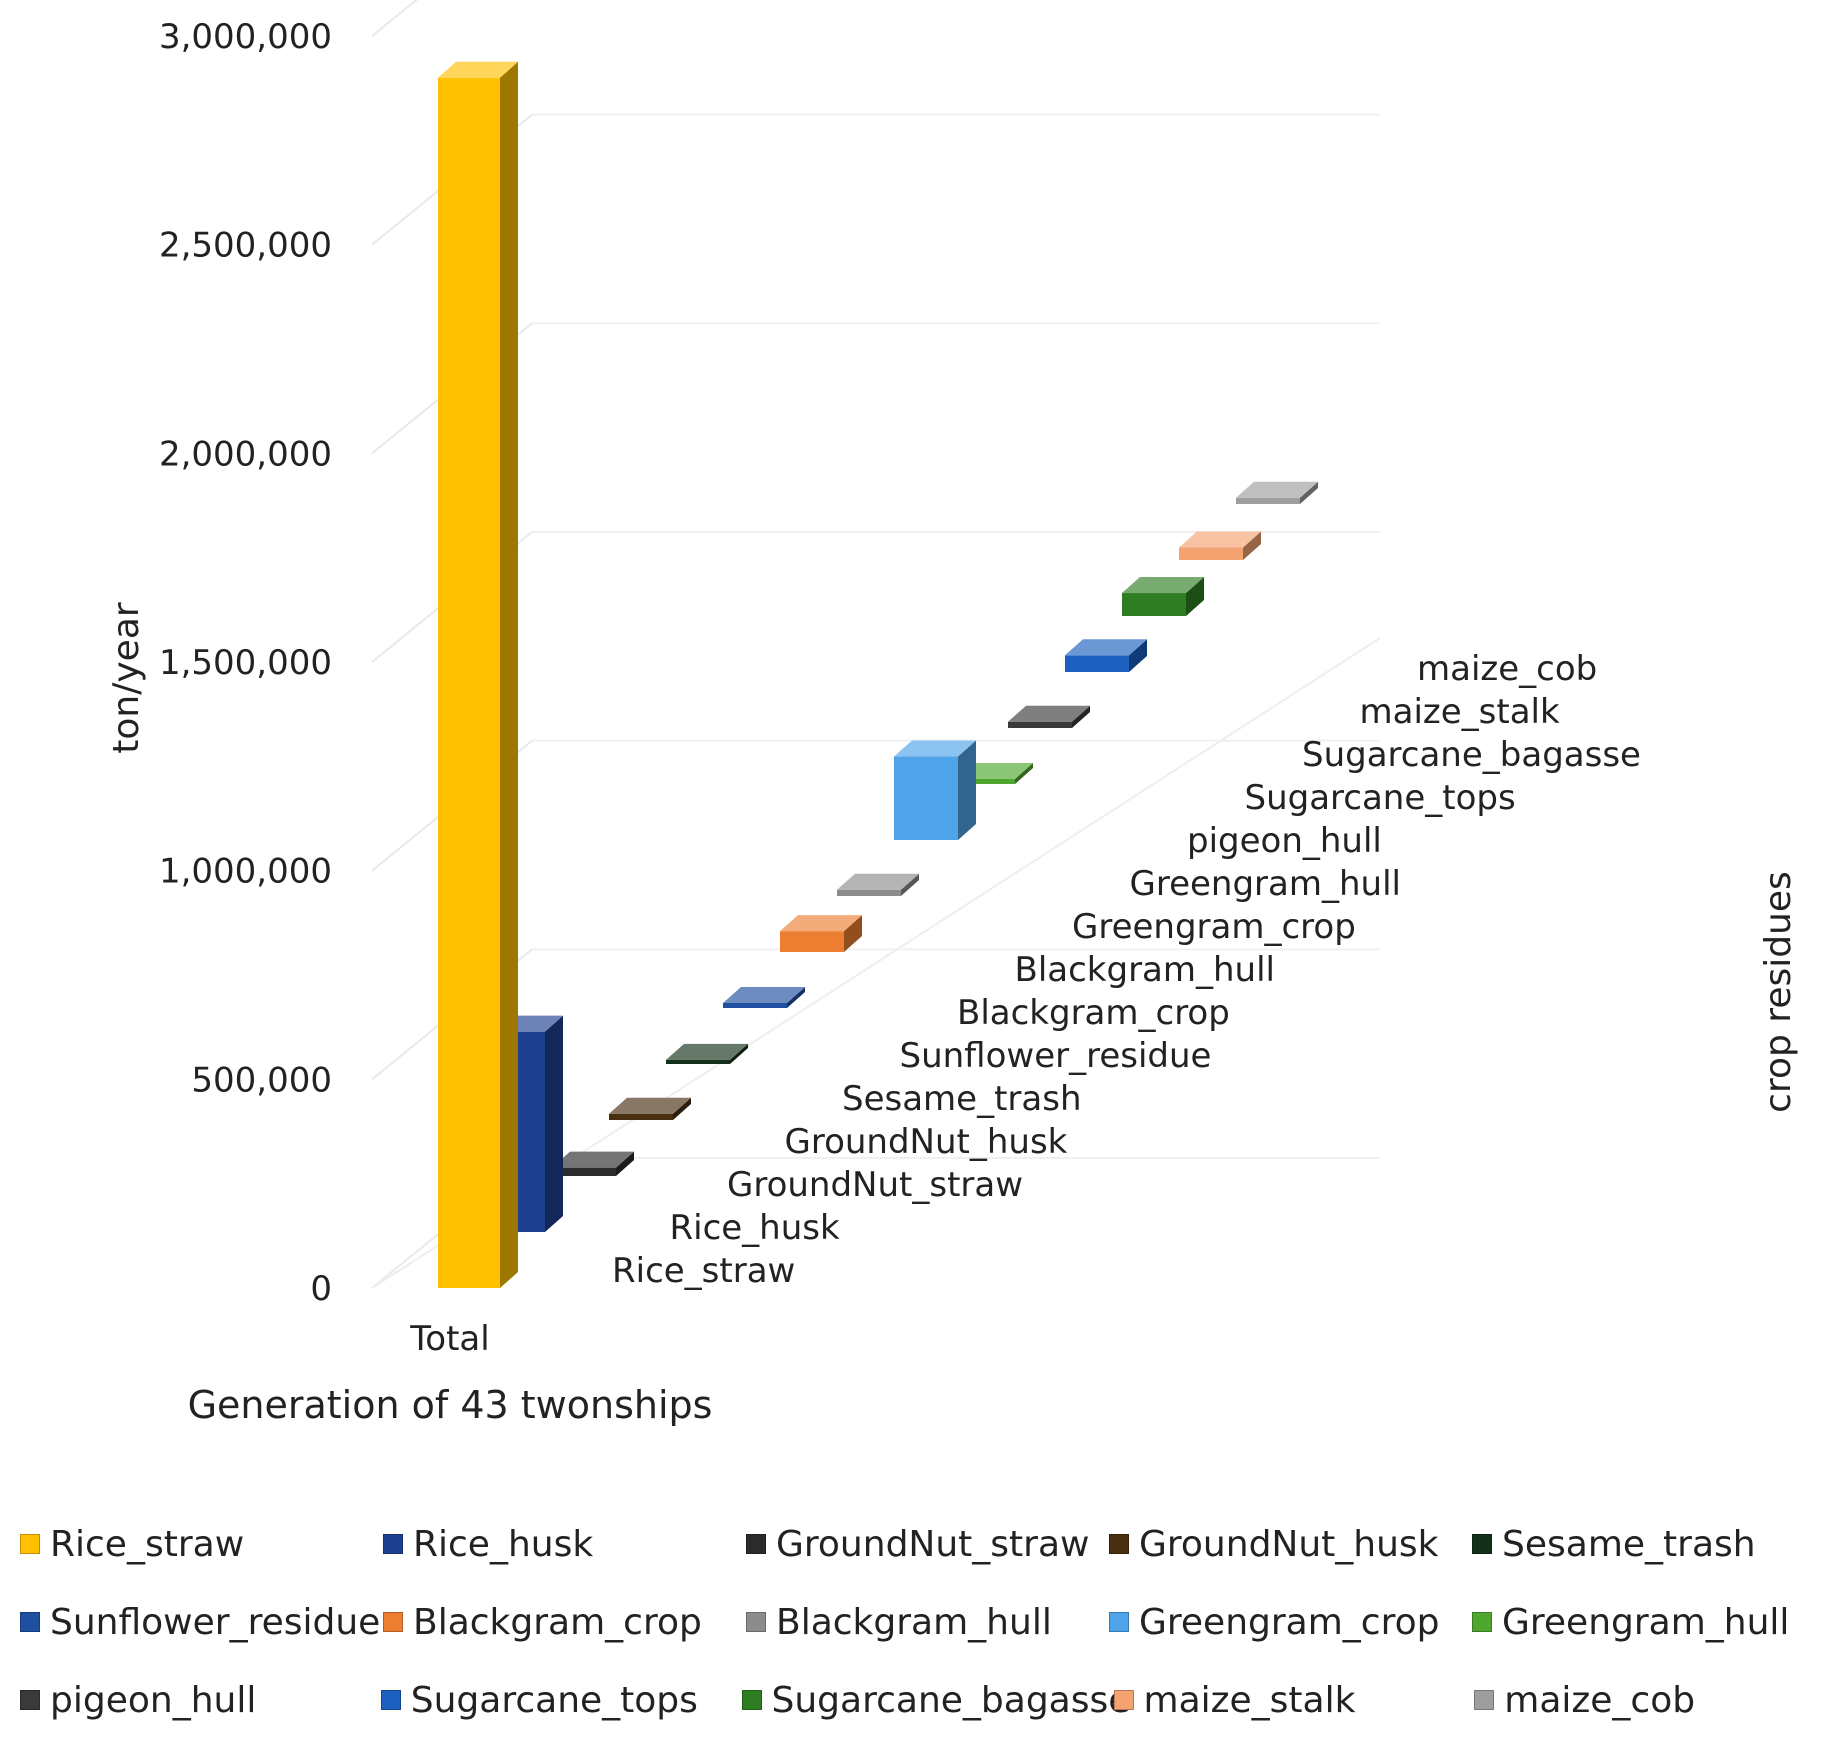 This screenshot has width=1843, height=1739. What do you see at coordinates (394, 18) in the screenshot?
I see `gridline-diagonal` at bounding box center [394, 18].